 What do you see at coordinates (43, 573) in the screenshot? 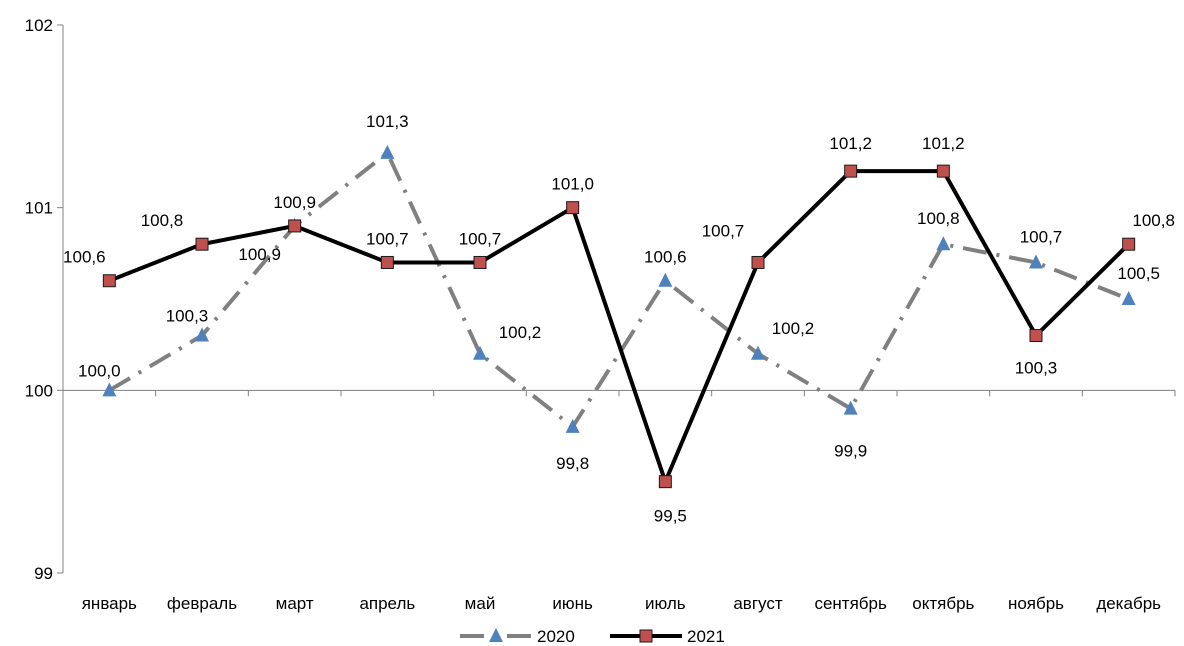
I see `y-tick-label: 99` at bounding box center [43, 573].